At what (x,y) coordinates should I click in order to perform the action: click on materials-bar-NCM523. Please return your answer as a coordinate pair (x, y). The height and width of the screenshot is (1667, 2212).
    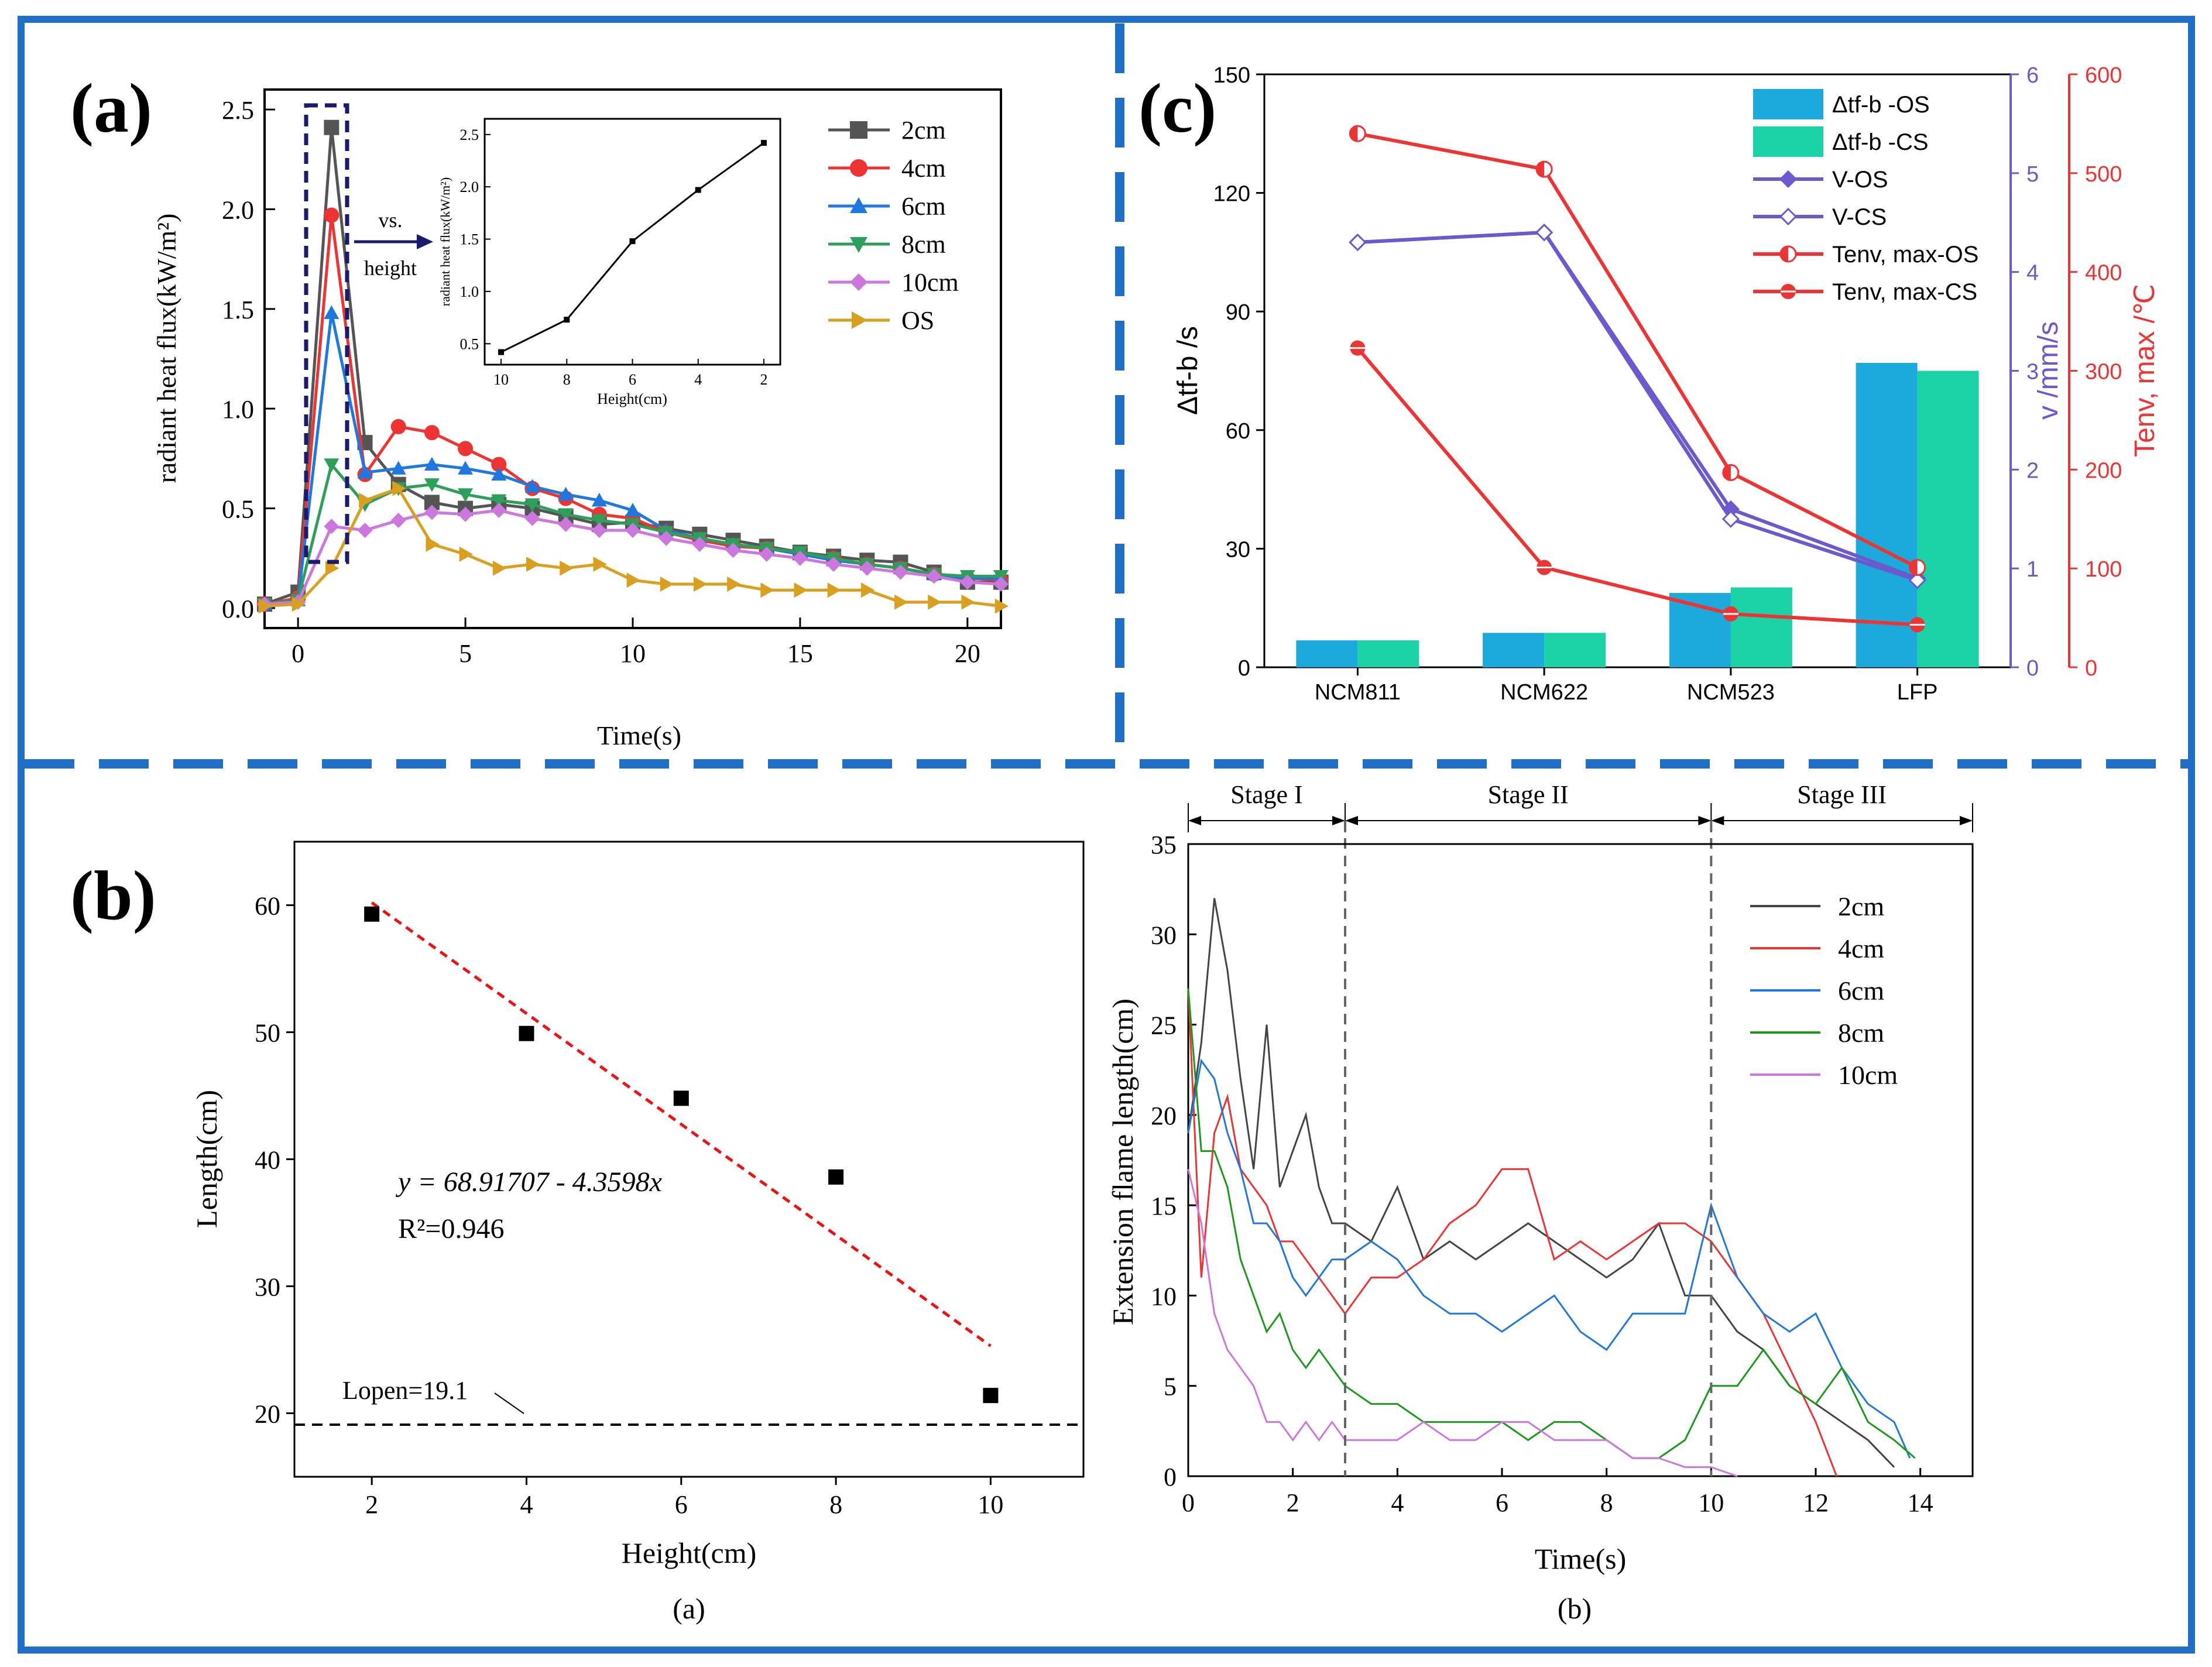
    Looking at the image, I should click on (1700, 630).